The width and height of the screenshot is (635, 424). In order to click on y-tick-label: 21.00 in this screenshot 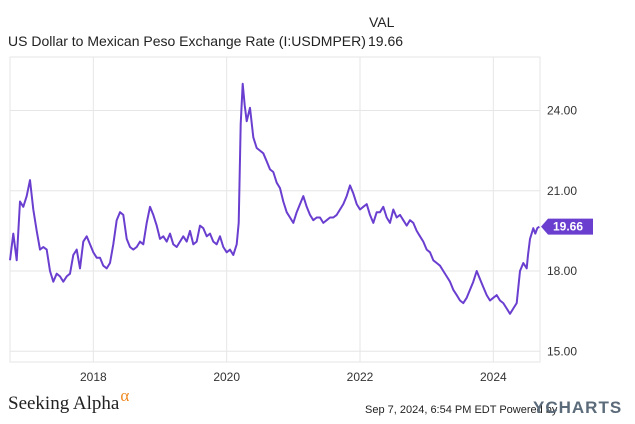, I will do `click(562, 191)`.